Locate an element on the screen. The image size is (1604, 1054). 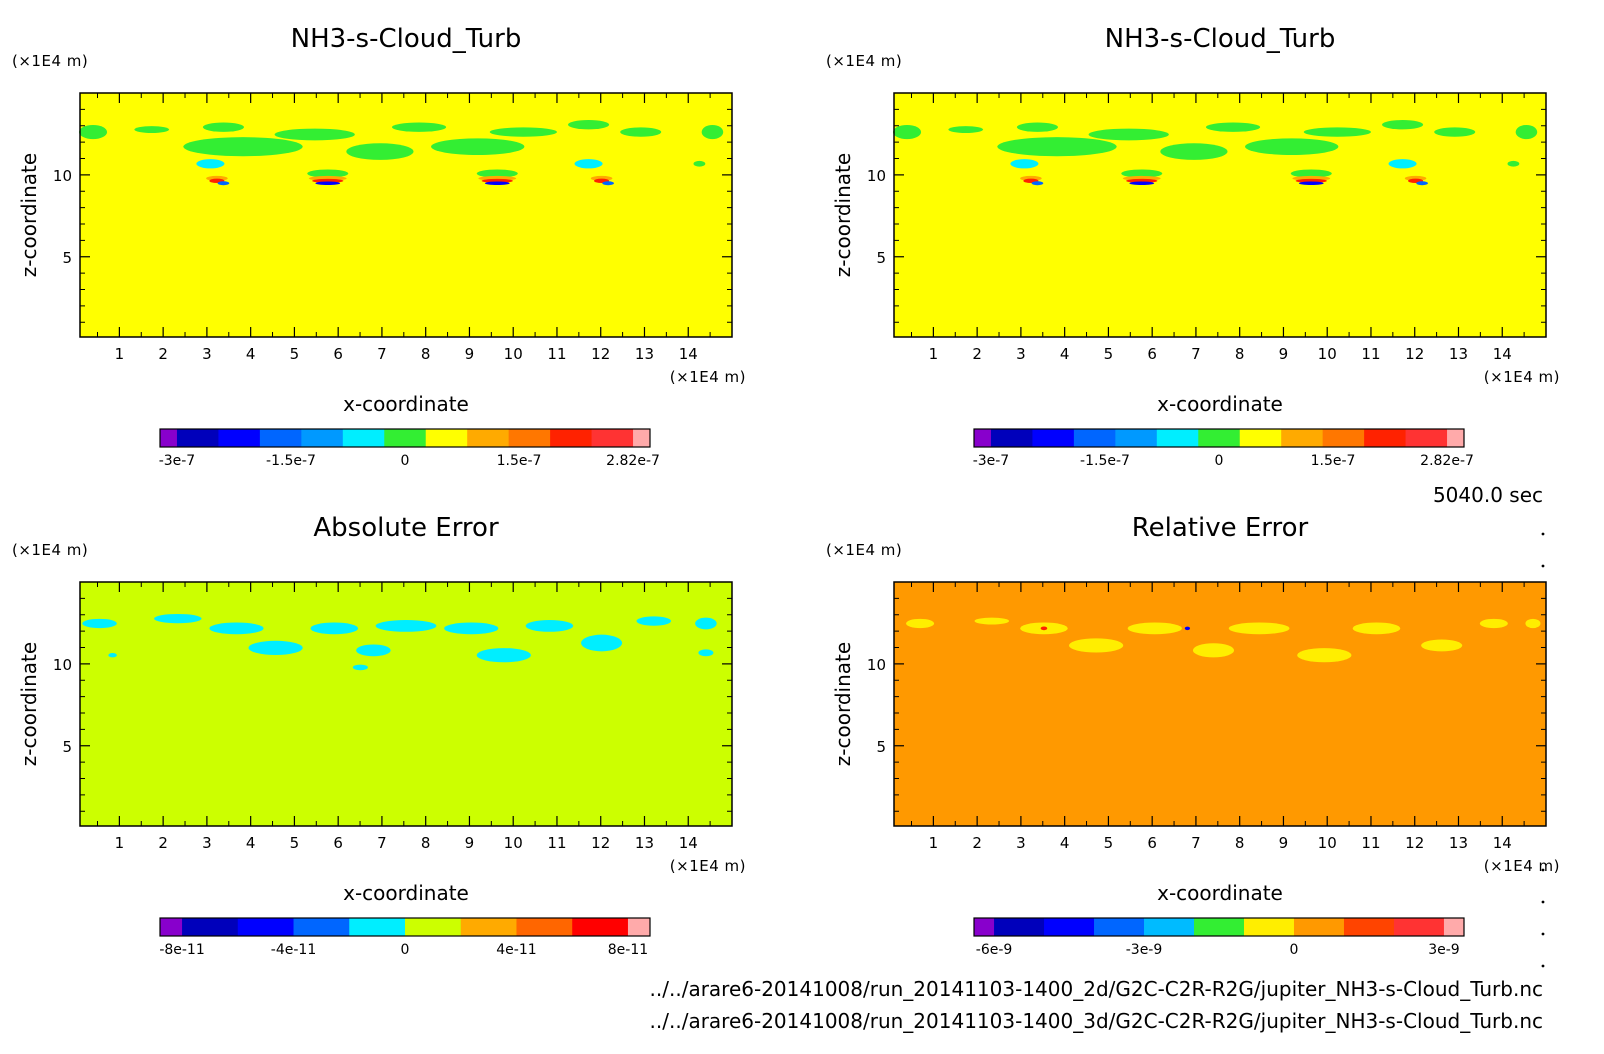
colorbar: -8e-11 -4e-11 0 4e-11 8e-11 is located at coordinates (405, 937).